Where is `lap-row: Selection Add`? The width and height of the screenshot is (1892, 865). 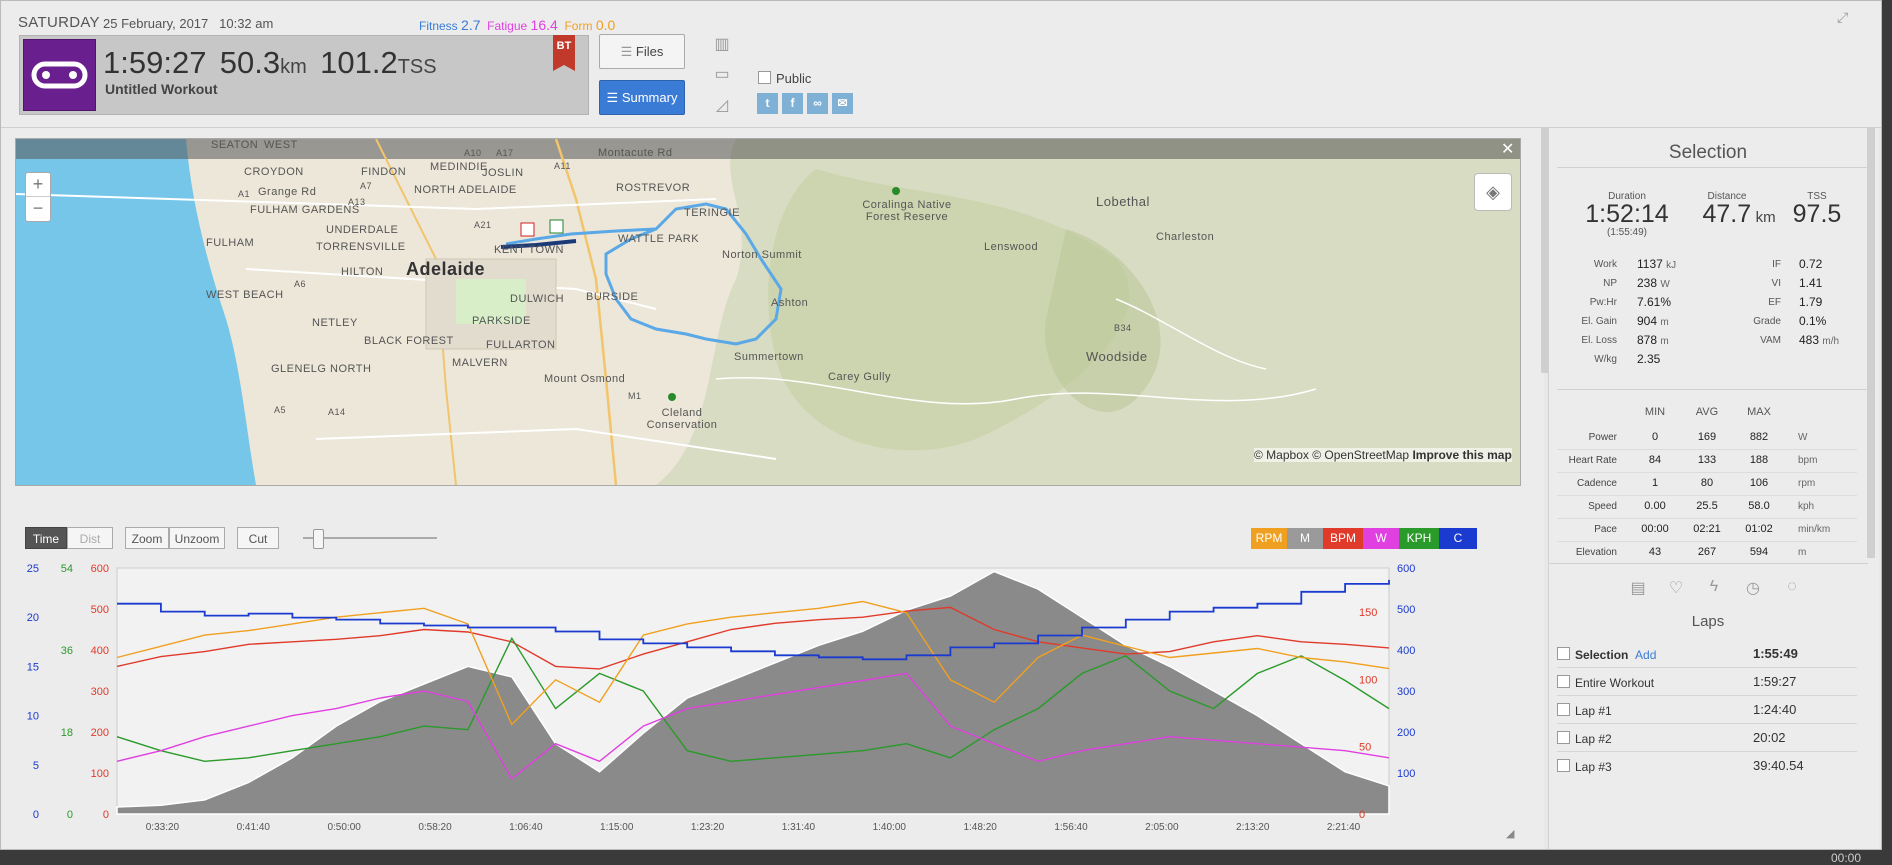
lap-row: Selection Add is located at coordinates (1606, 654).